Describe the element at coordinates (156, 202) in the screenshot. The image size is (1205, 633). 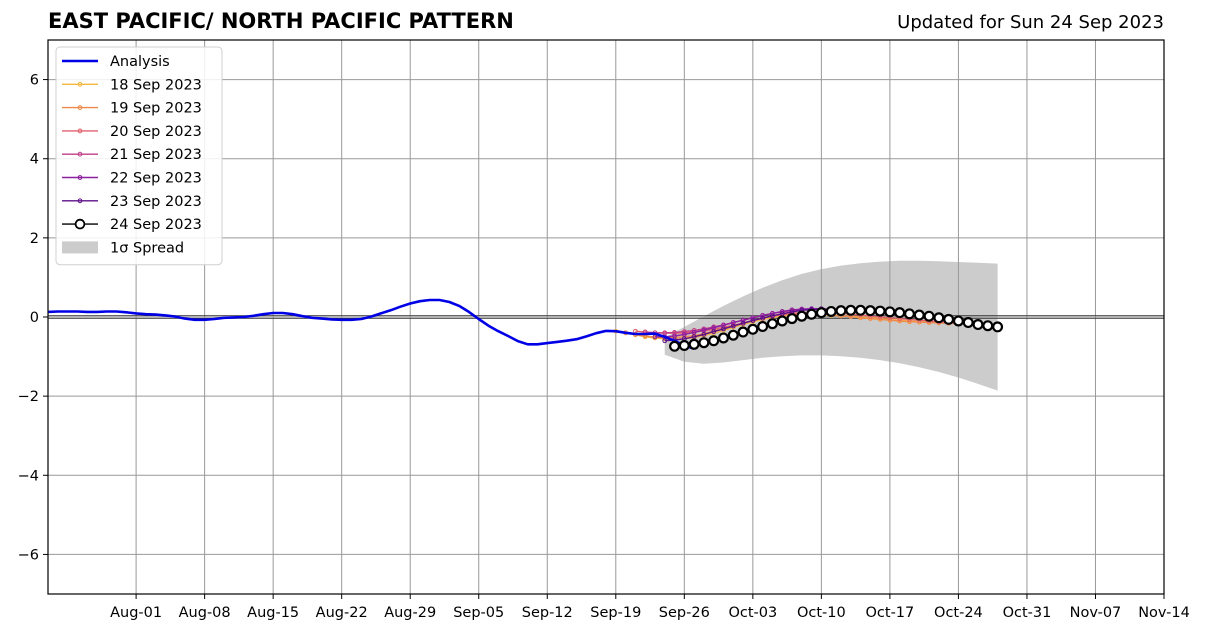
I see `legend-label: 23 Sep 2023` at that location.